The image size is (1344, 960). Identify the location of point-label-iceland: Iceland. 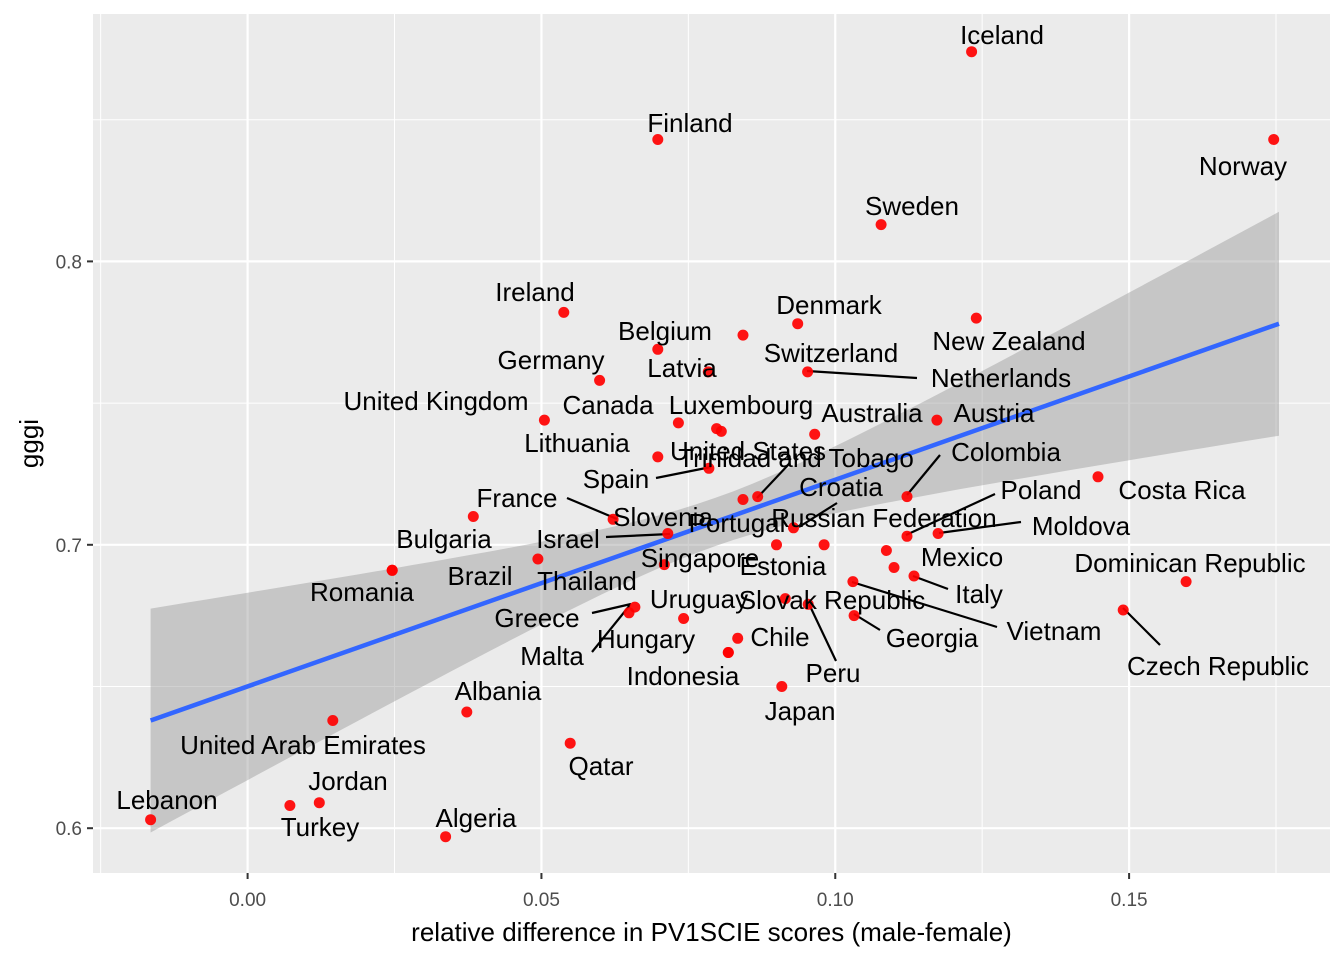
(1002, 35).